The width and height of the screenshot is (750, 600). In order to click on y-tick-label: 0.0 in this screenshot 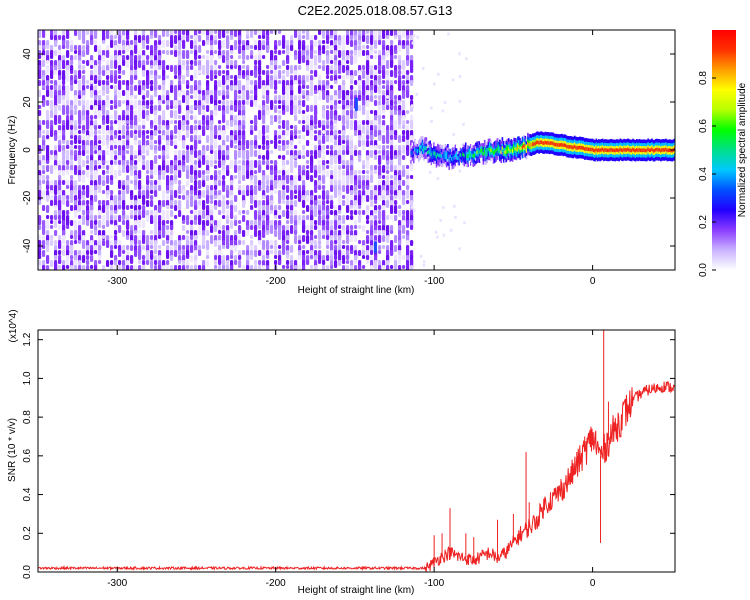, I will do `click(27, 572)`.